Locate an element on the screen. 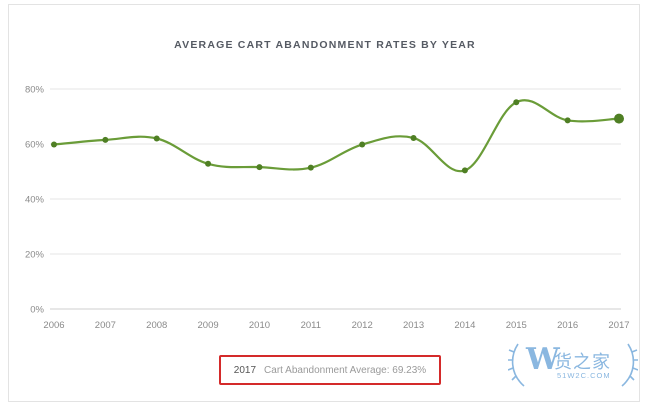 The height and width of the screenshot is (407, 650). x-tick-label: 2014 is located at coordinates (464, 325).